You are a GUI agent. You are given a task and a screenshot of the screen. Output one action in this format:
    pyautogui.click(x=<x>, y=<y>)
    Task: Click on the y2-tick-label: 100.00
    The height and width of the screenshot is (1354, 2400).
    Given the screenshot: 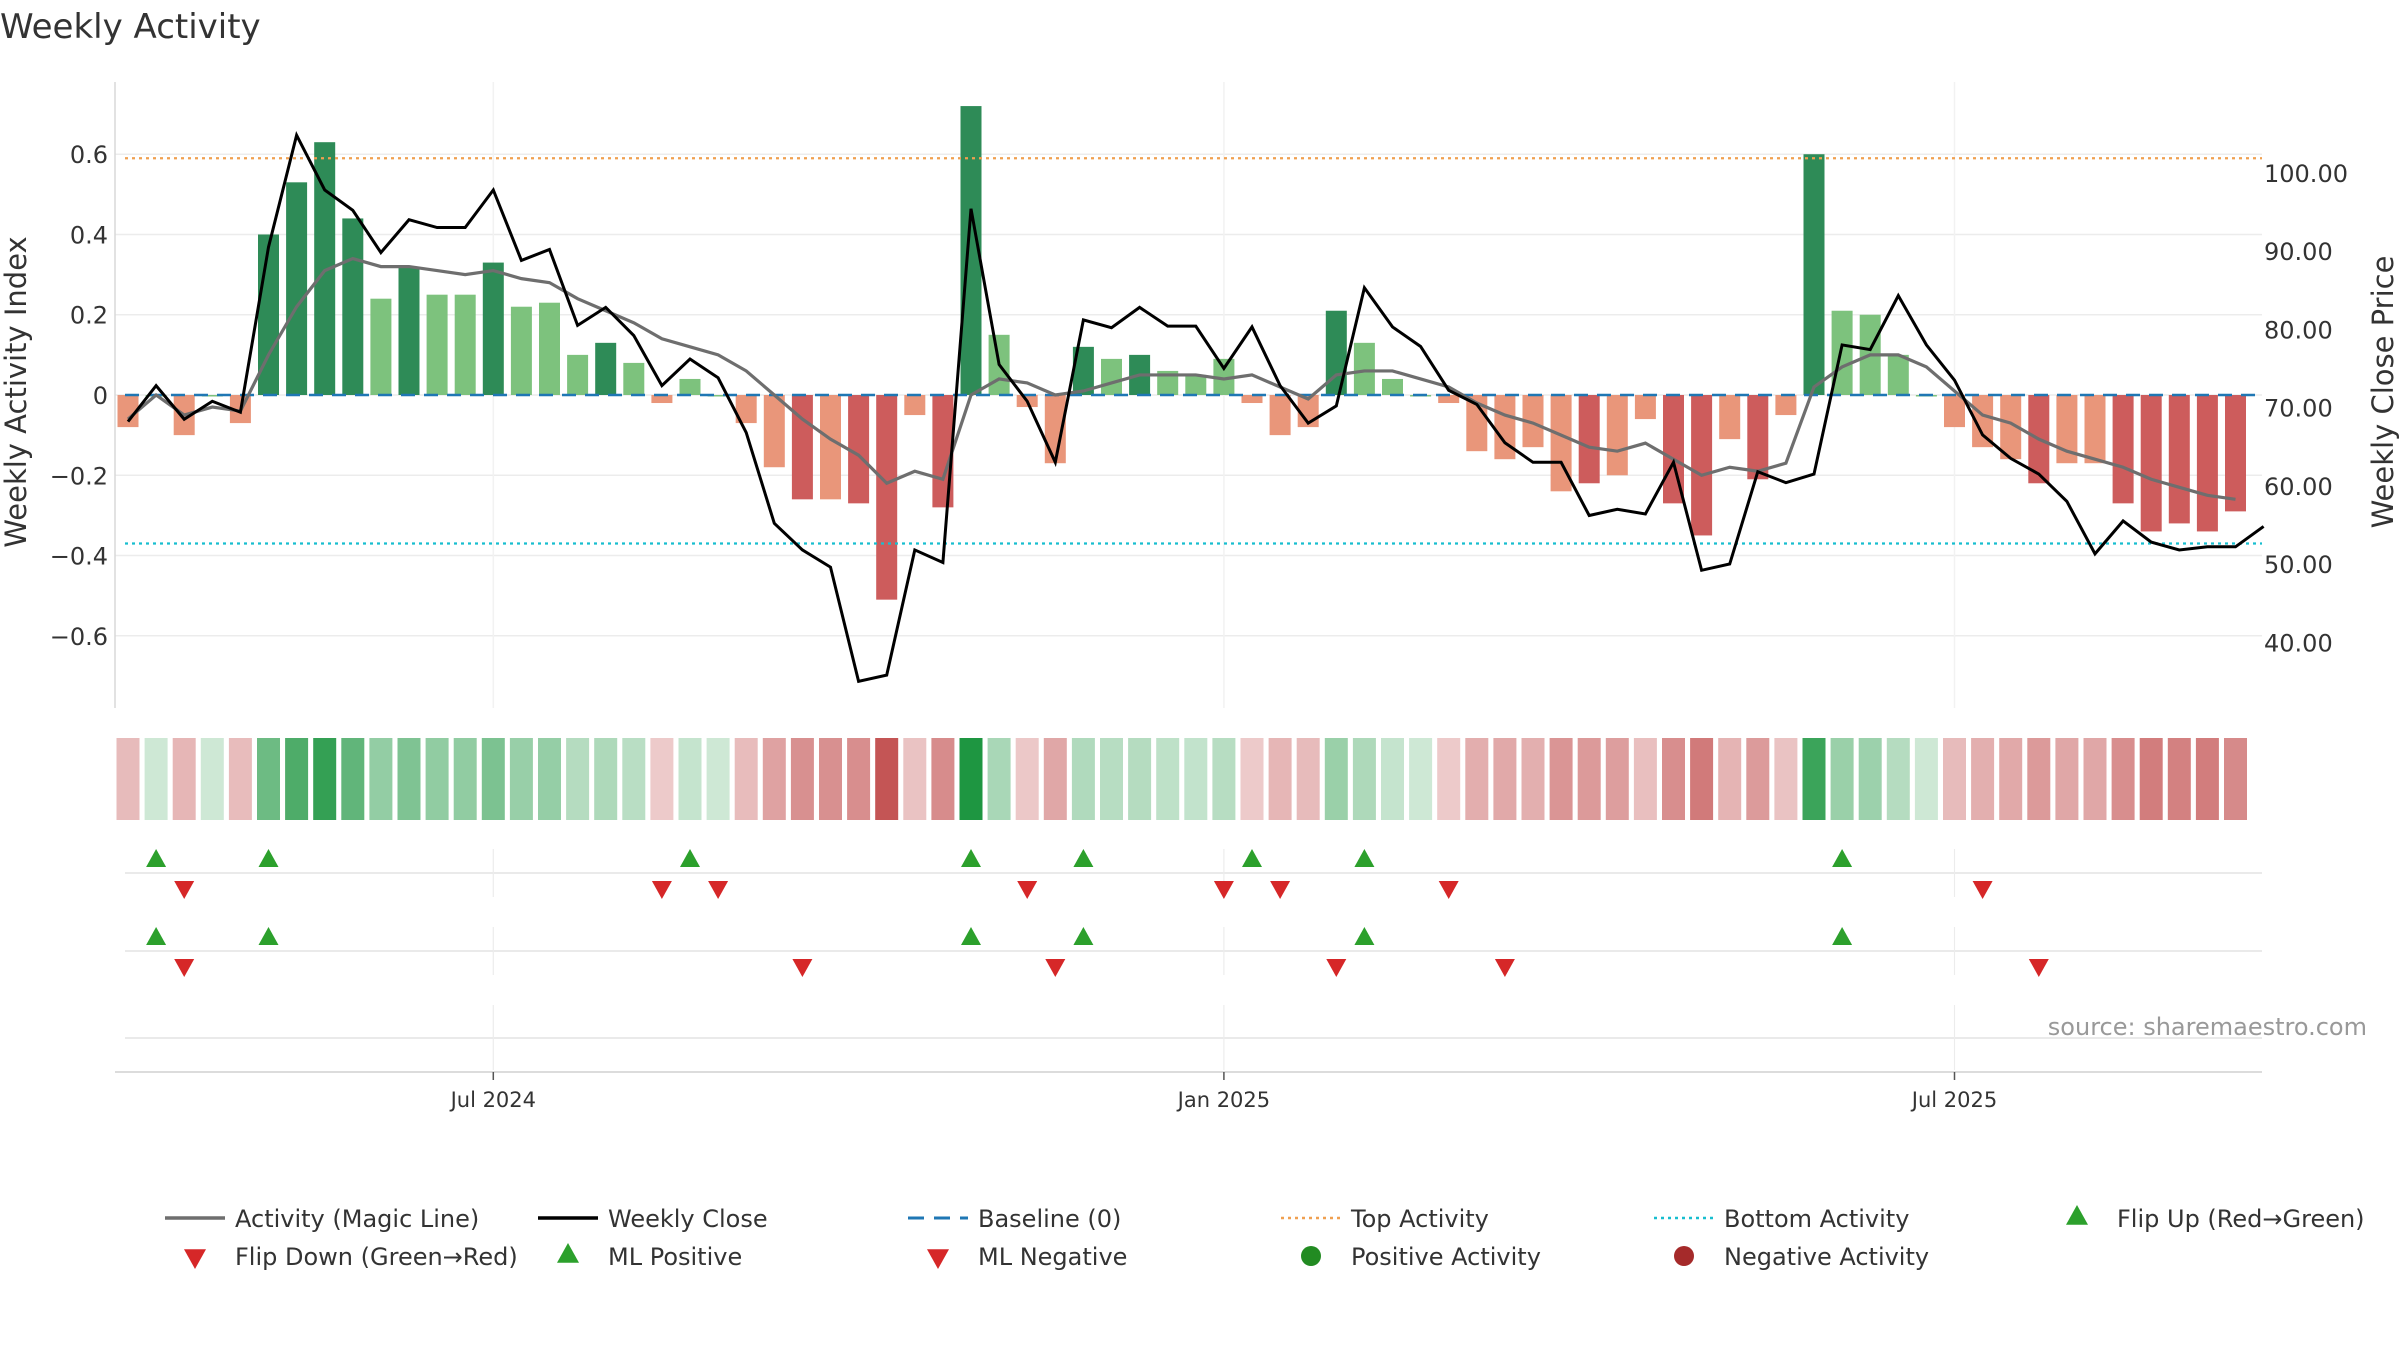 What is the action you would take?
    pyautogui.click(x=2306, y=174)
    